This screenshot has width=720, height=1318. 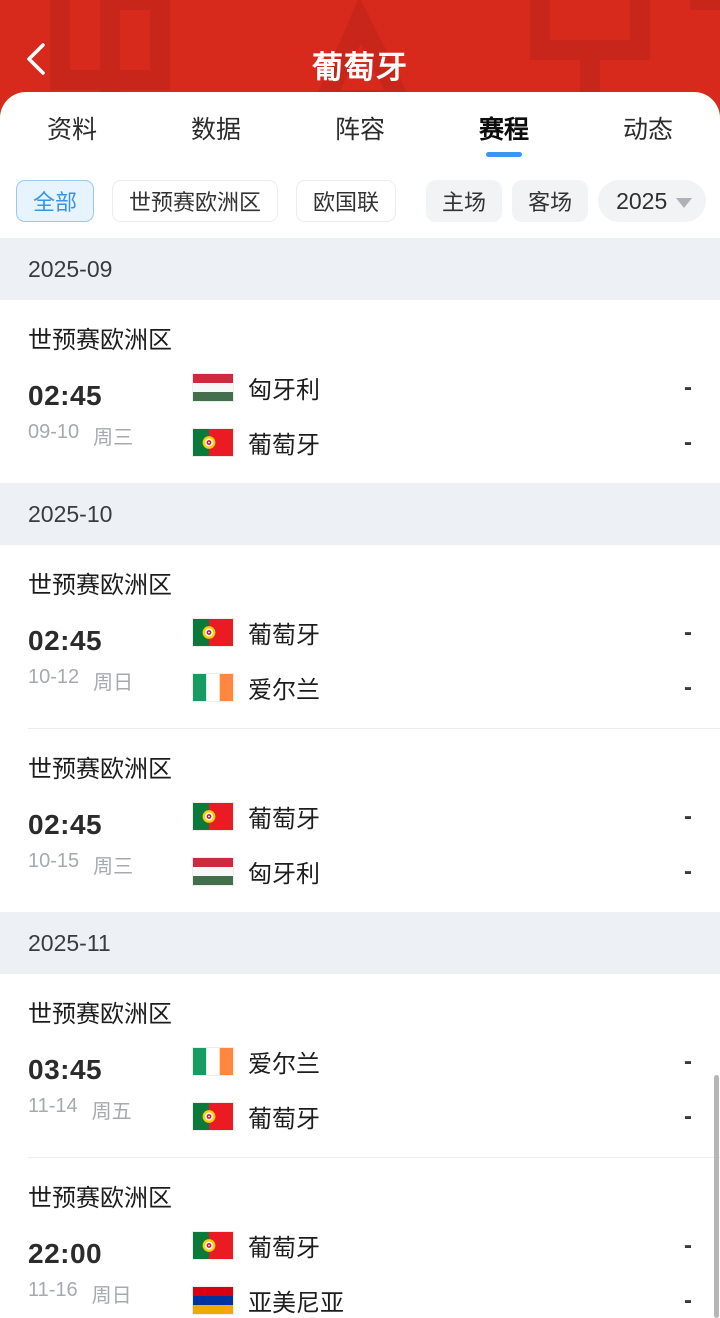 I want to click on match-card: 世预赛欧洲区 22:00 11-16 周日 葡萄牙, so click(x=360, y=1237).